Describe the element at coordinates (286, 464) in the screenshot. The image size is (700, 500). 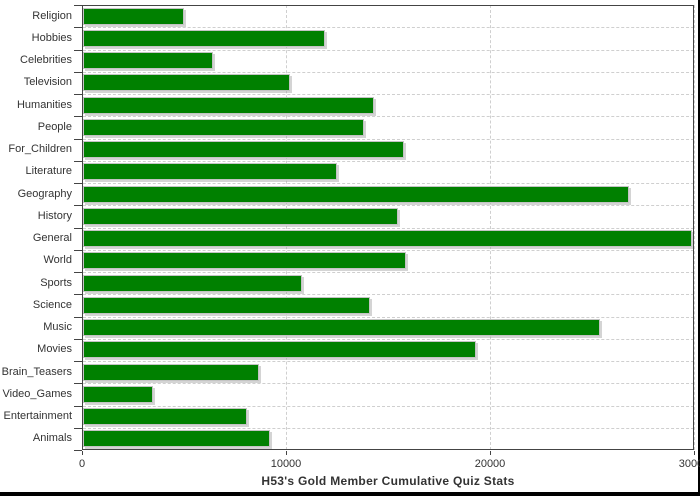
I see `x-axis-tick-label: 10000` at that location.